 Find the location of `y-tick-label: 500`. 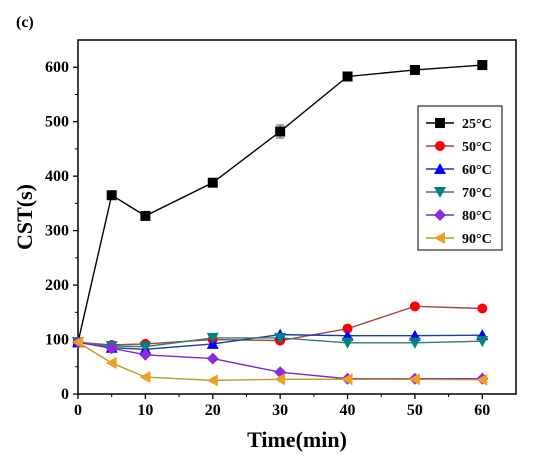

y-tick-label: 500 is located at coordinates (57, 122).